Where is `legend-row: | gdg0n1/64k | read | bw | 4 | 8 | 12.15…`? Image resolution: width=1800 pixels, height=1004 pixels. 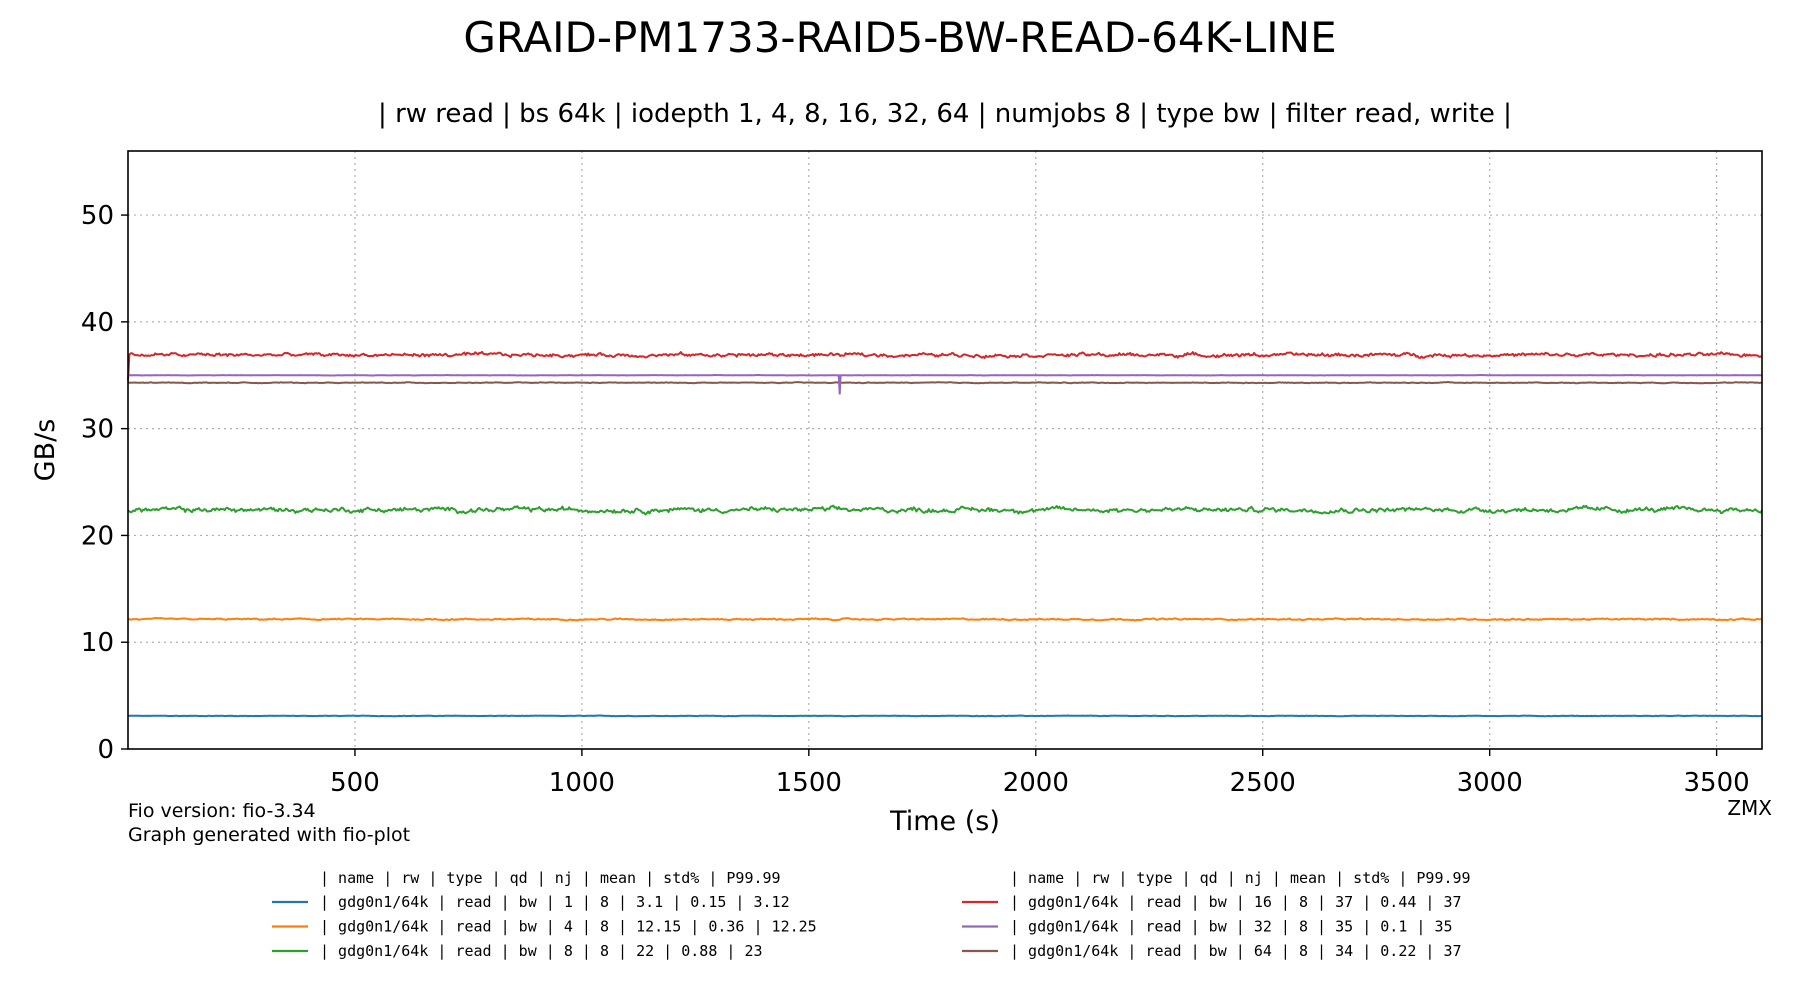
legend-row: | gdg0n1/64k | read | bw | 4 | 8 | 12.15… is located at coordinates (568, 927).